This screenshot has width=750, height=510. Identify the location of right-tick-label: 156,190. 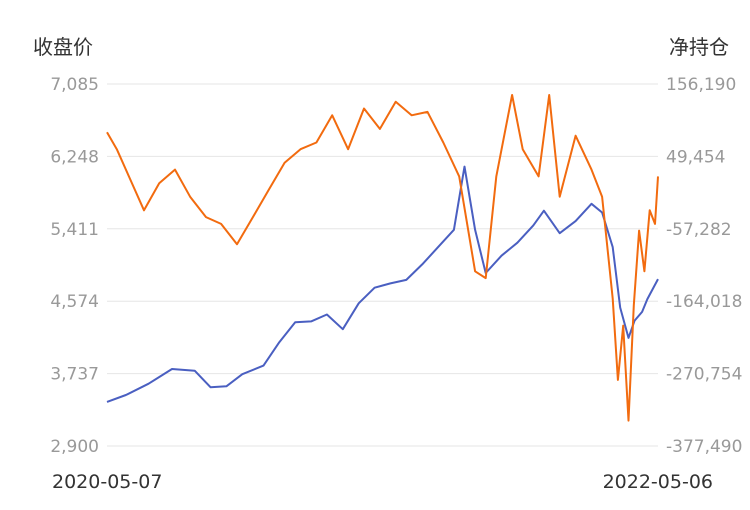
(701, 85).